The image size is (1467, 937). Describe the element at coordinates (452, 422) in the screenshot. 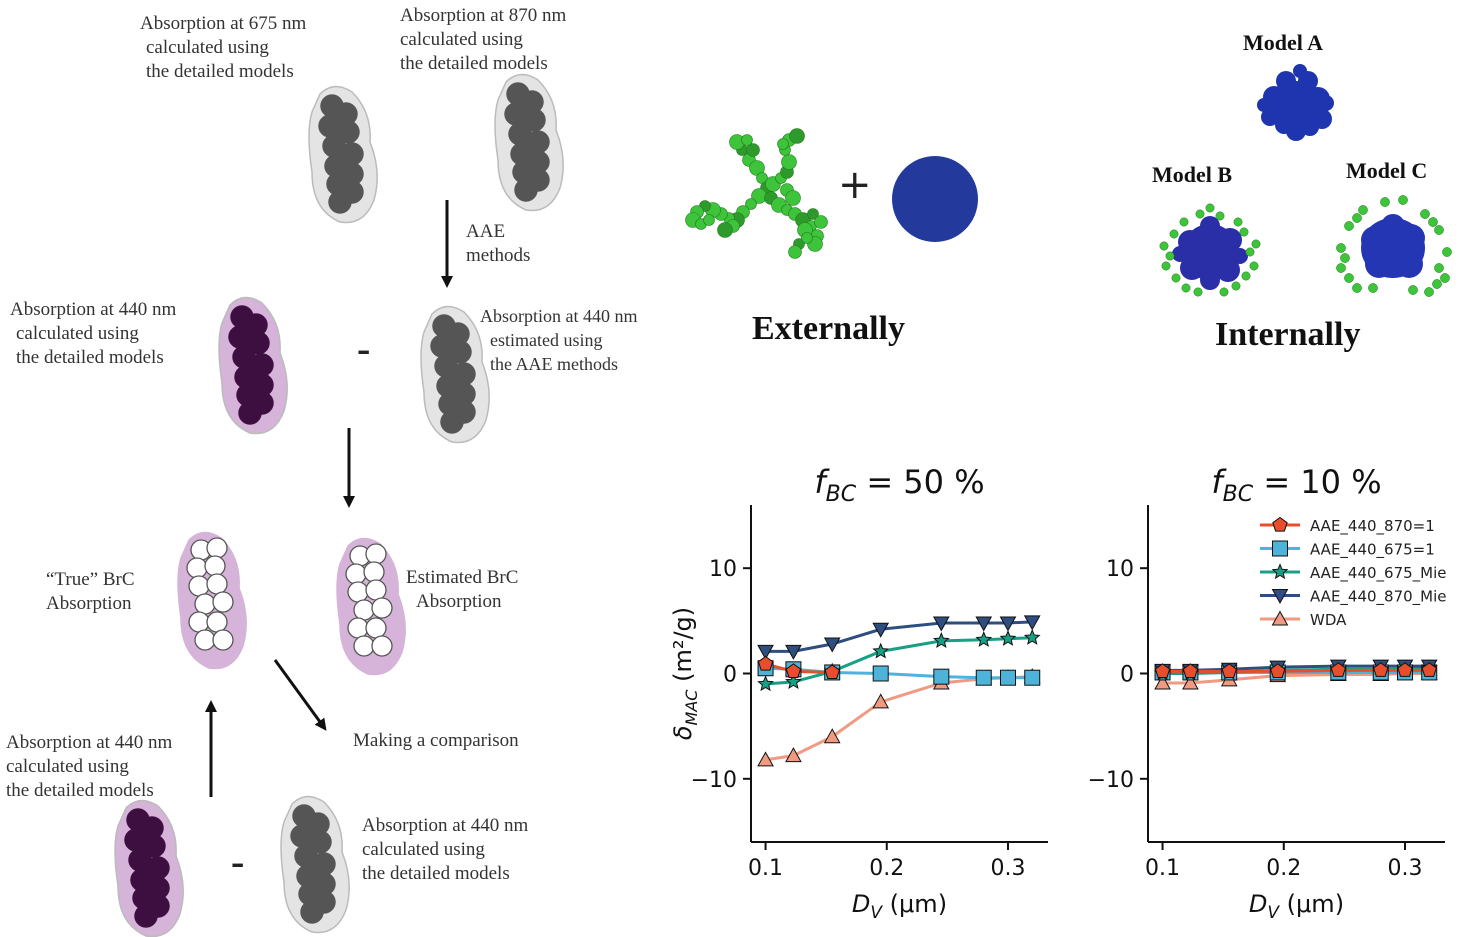

I see `particle-440-estimated-bc-monomer` at that location.